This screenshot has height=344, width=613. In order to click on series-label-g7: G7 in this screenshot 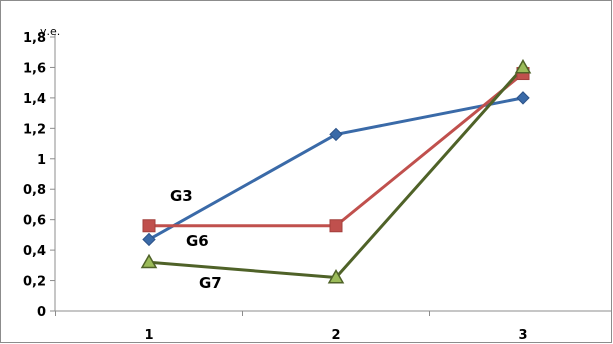, I will do `click(210, 283)`.